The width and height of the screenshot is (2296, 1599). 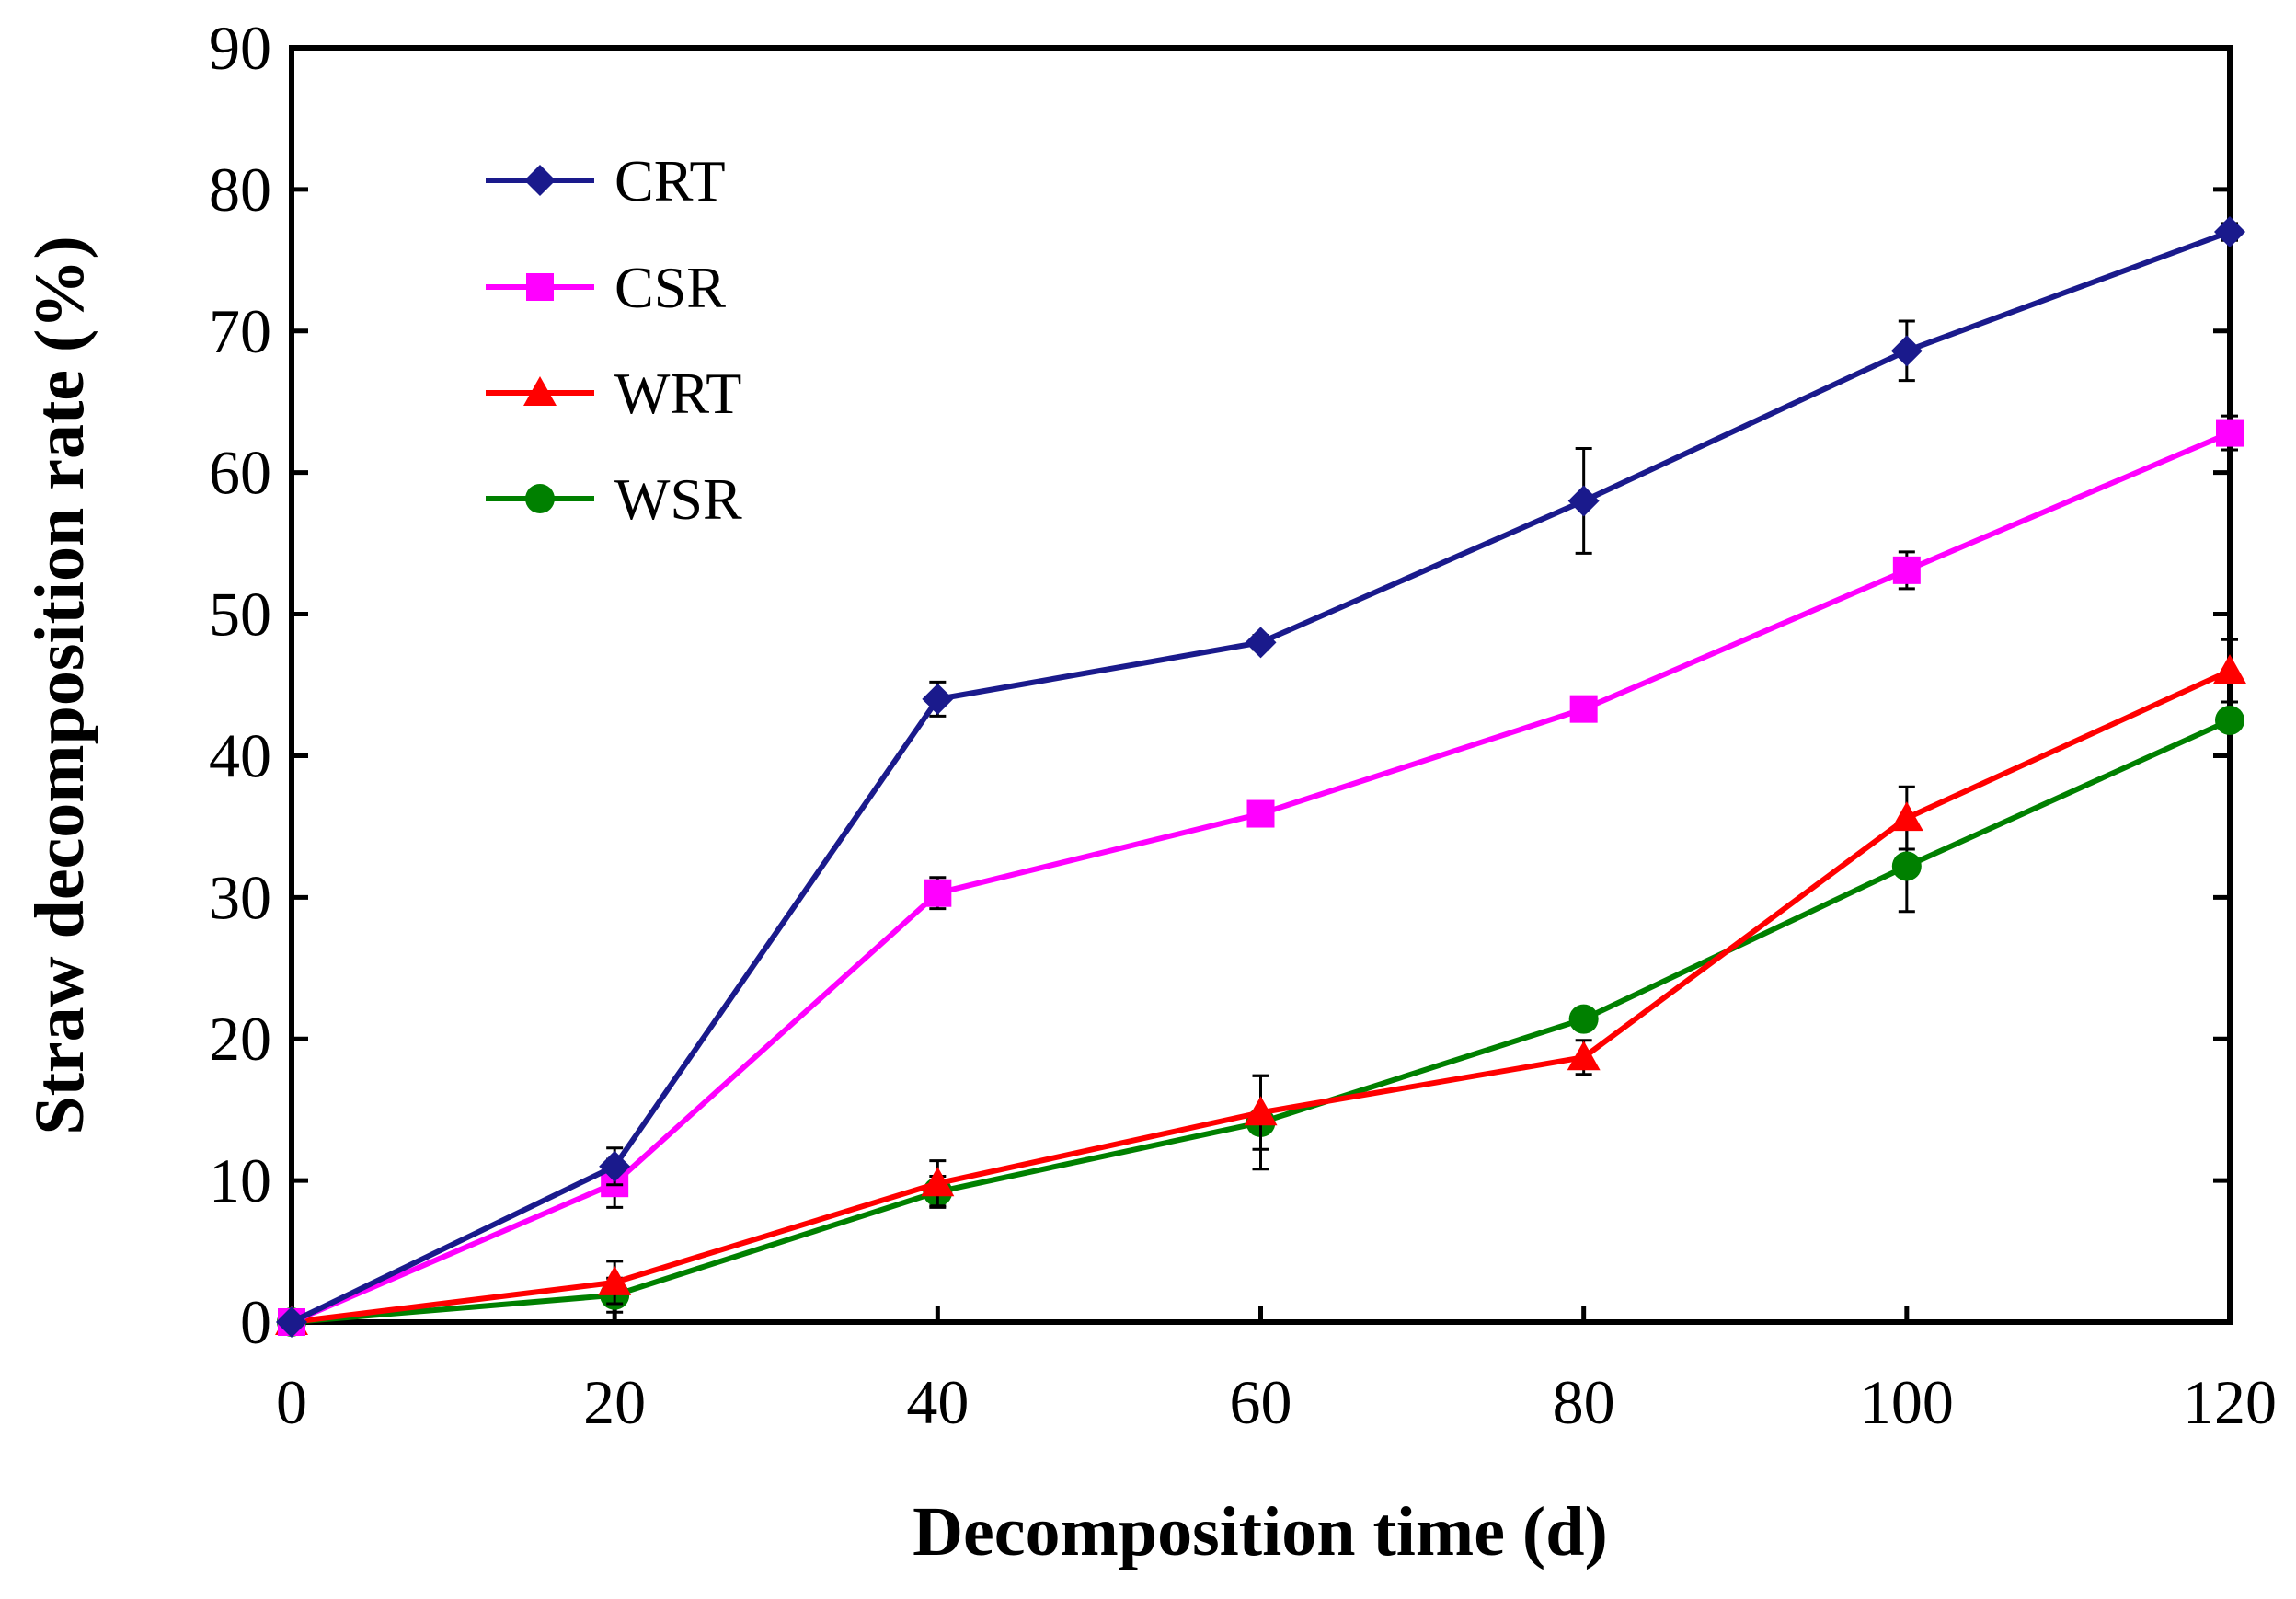 What do you see at coordinates (240, 48) in the screenshot?
I see `y-tick-label: 90` at bounding box center [240, 48].